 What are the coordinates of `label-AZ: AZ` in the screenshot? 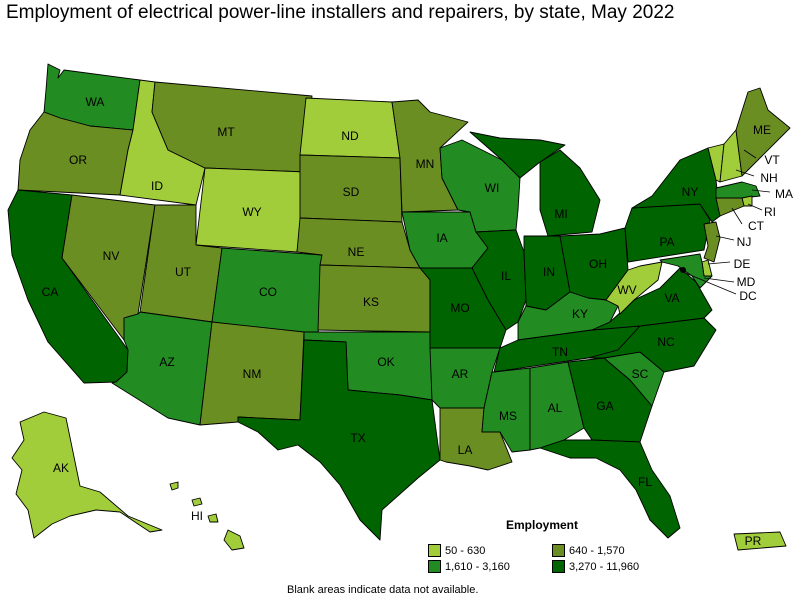 It's located at (166, 362).